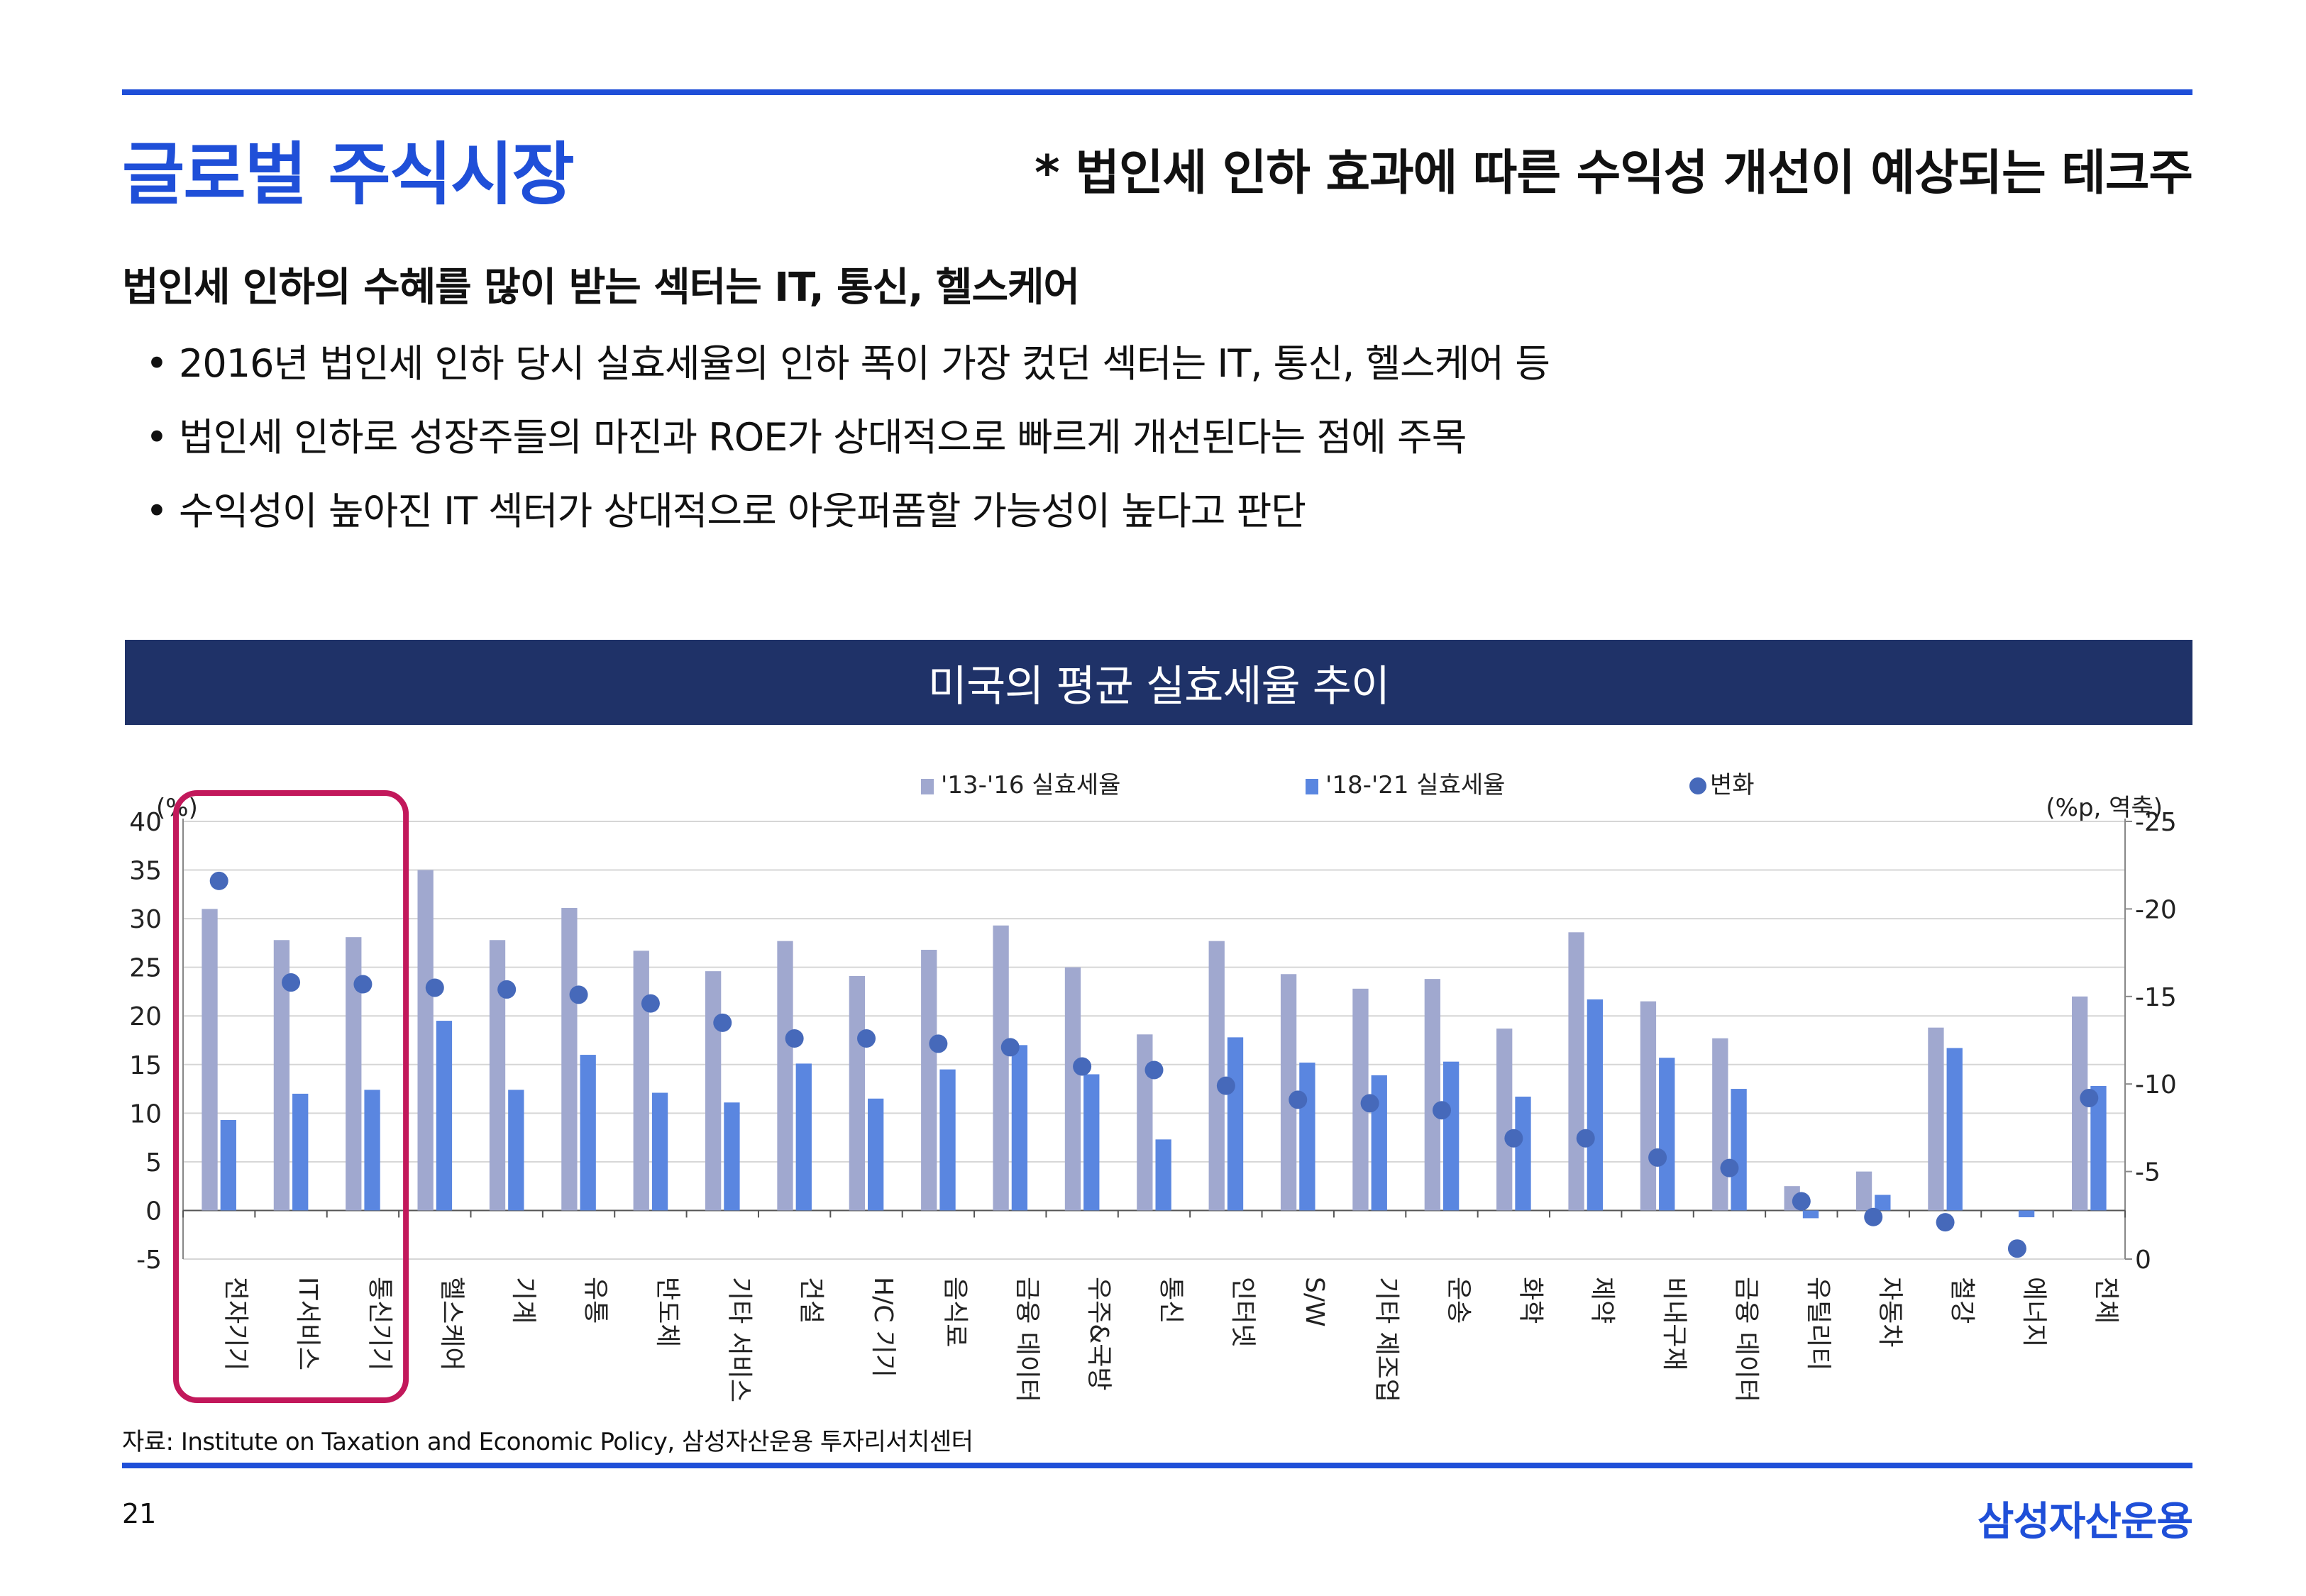 Image resolution: width=2306 pixels, height=1596 pixels. What do you see at coordinates (2143, 1260) in the screenshot?
I see `y-right-tick-label: 0` at bounding box center [2143, 1260].